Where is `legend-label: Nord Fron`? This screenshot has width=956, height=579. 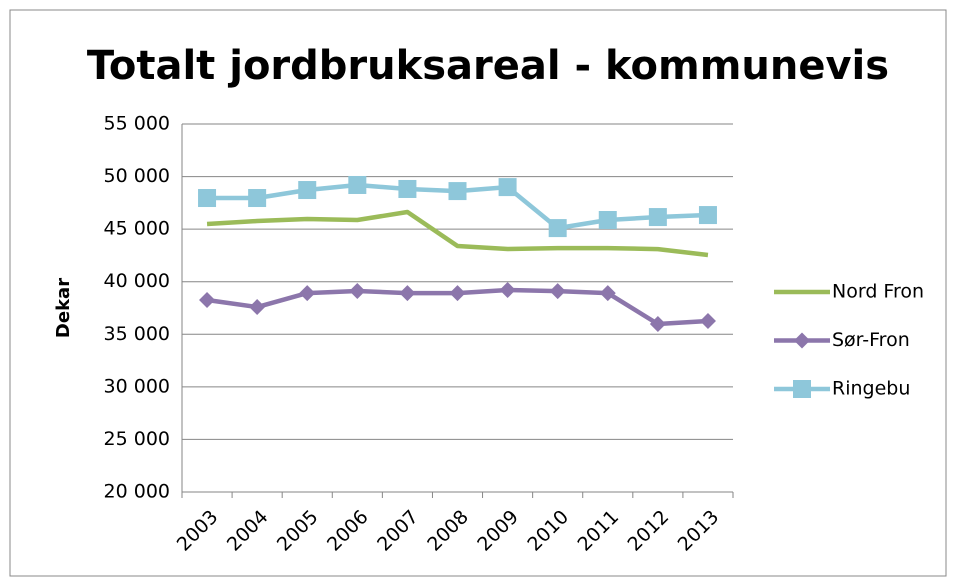 legend-label: Nord Fron is located at coordinates (878, 292).